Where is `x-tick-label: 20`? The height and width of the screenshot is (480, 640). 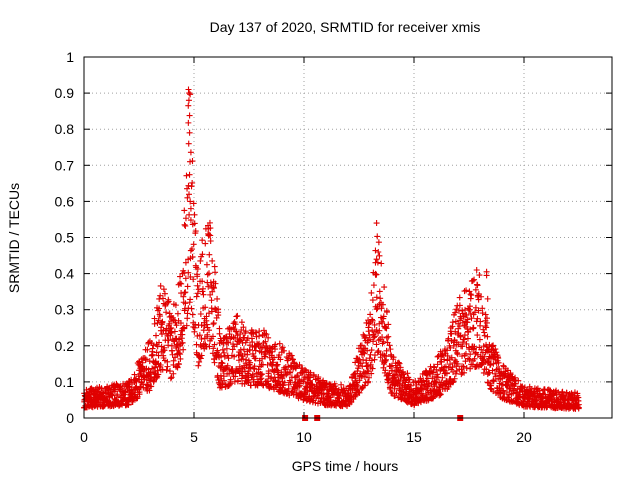 x-tick-label: 20 is located at coordinates (524, 437).